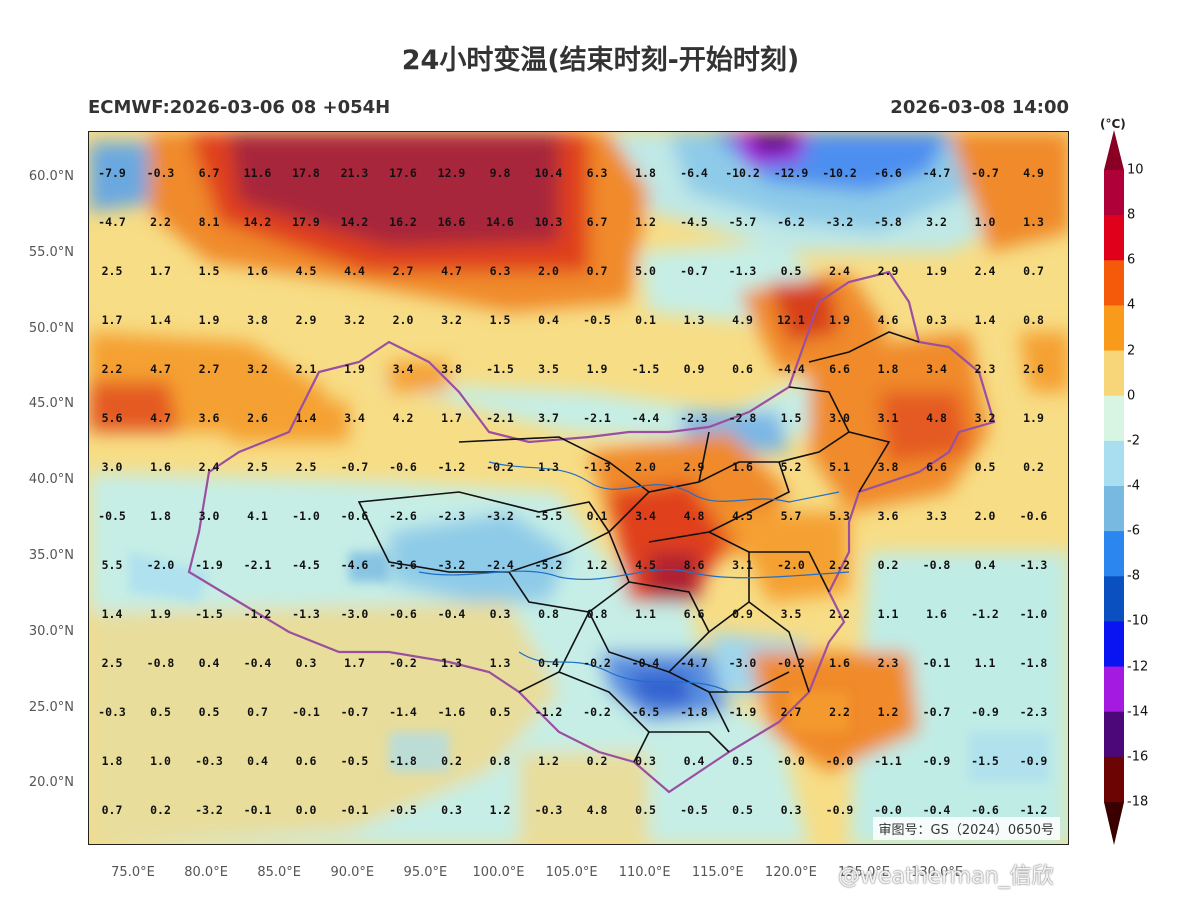 This screenshot has width=1201, height=900. I want to click on grid-value: -0.1, so click(937, 663).